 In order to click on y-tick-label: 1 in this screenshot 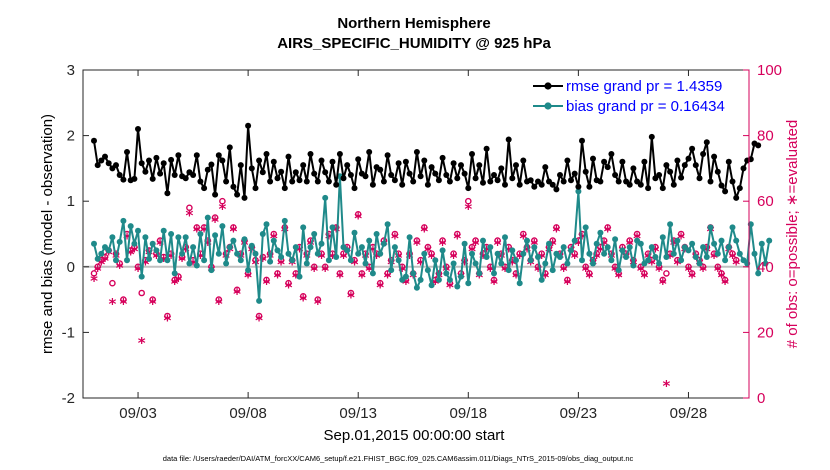, I will do `click(71, 201)`.